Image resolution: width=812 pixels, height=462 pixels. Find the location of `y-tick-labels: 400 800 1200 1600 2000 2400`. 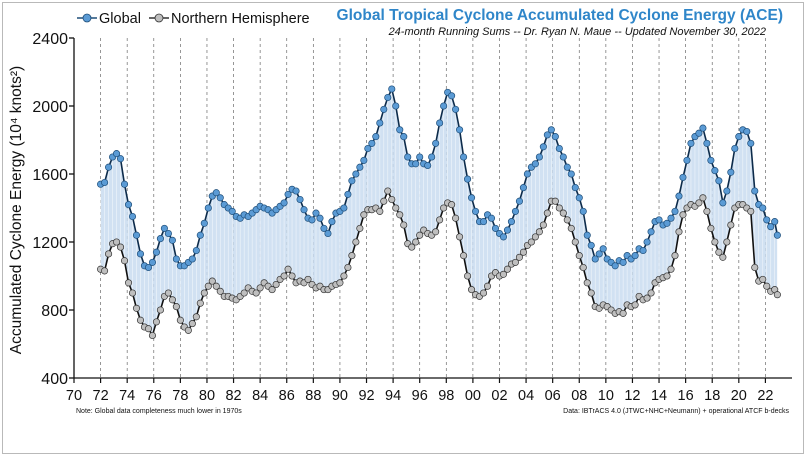

y-tick-labels: 400 800 1200 1600 2000 2400 is located at coordinates (50, 209).